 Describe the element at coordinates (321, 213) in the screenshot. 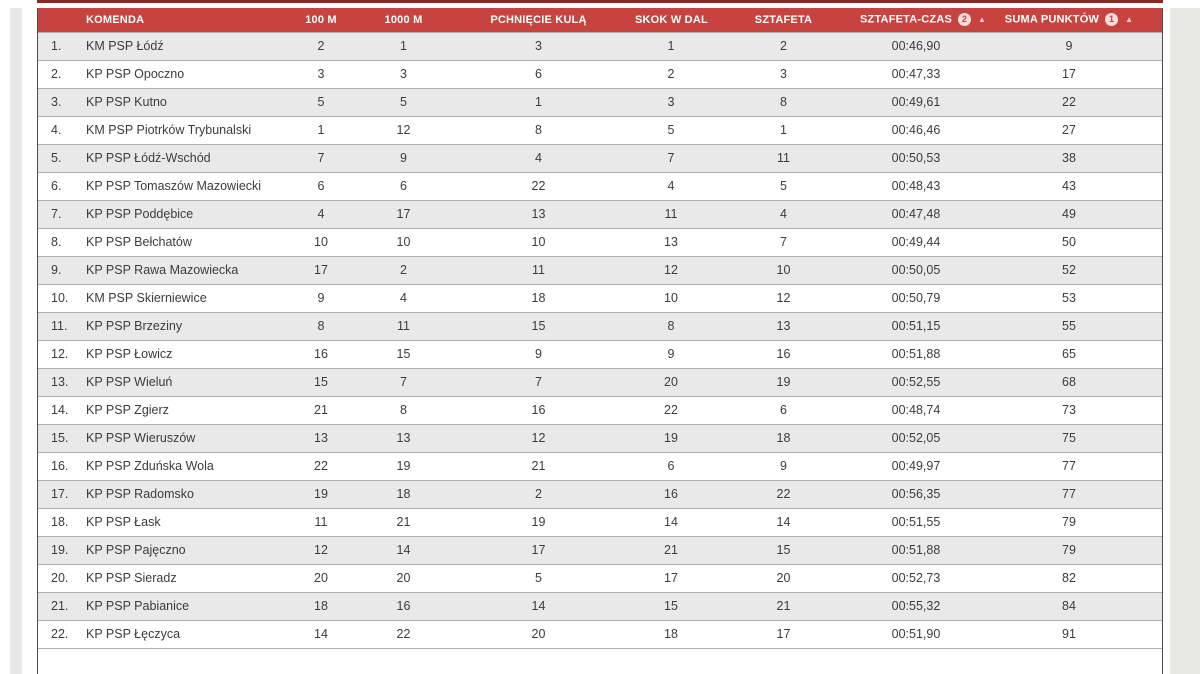

I see `100m-cell: 4` at that location.